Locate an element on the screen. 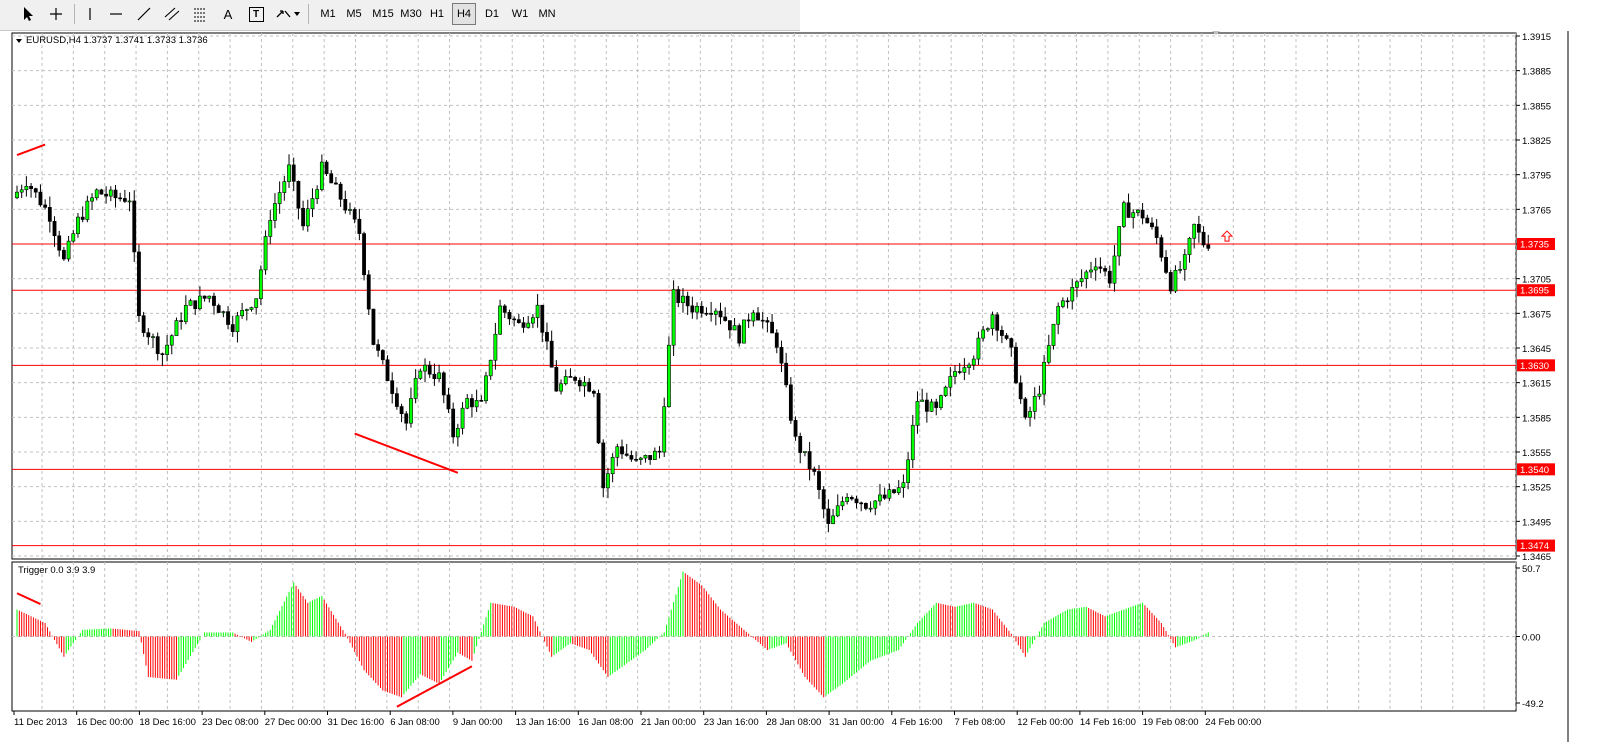 The image size is (1600, 747). timeframe-m30-button: M30 is located at coordinates (411, 14).